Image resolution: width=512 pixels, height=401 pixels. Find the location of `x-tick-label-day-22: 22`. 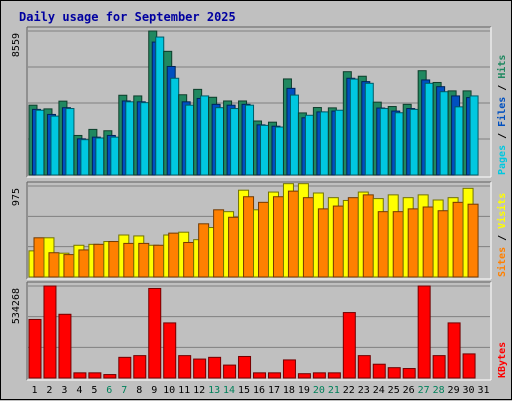

x-tick-label-day-22: 22 is located at coordinates (349, 390).